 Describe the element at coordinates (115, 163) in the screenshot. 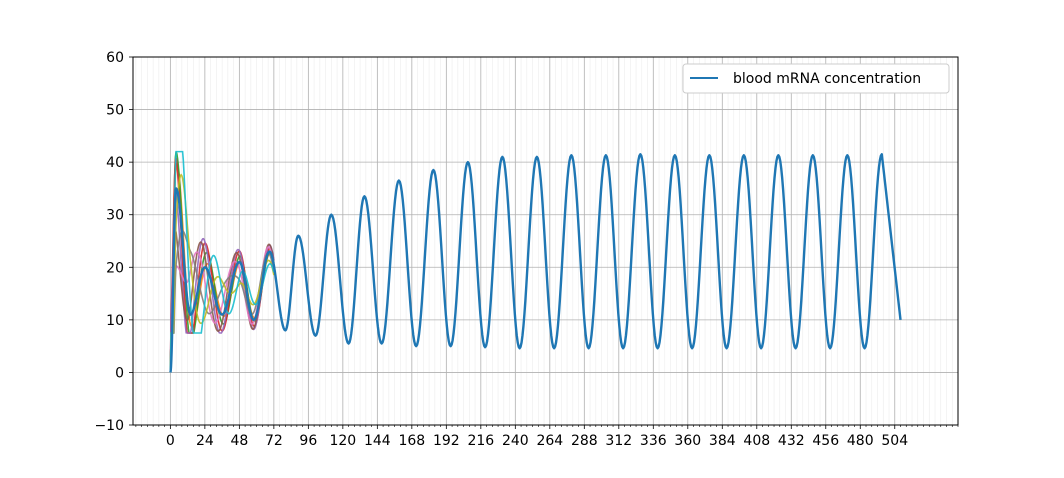

I see `y-tick-label: 40` at that location.